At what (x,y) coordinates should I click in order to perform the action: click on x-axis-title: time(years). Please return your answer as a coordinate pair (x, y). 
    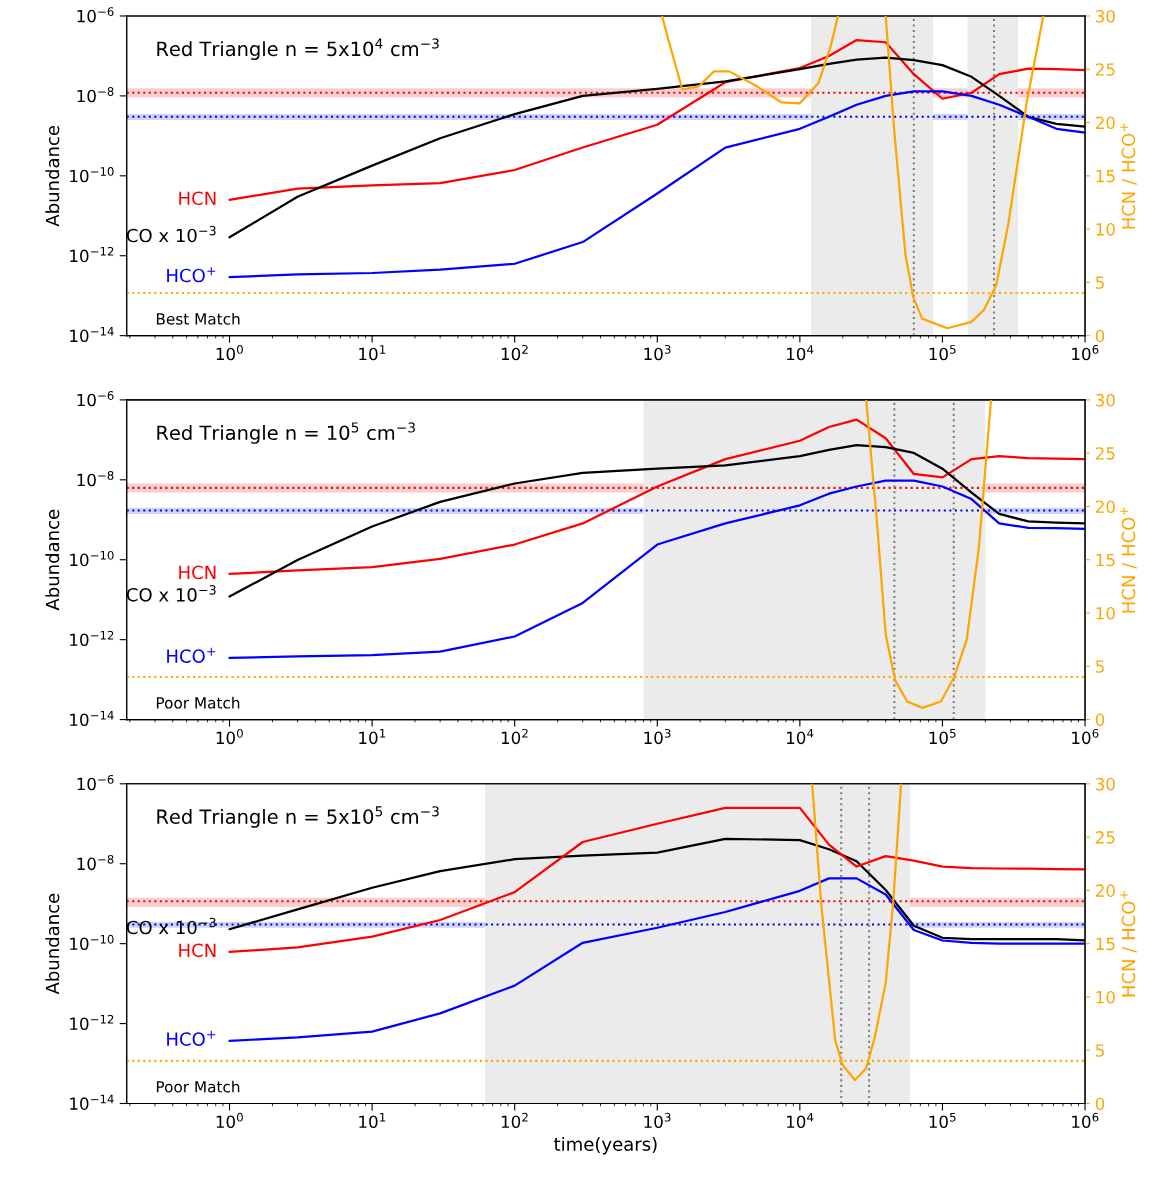
    Looking at the image, I should click on (605, 1145).